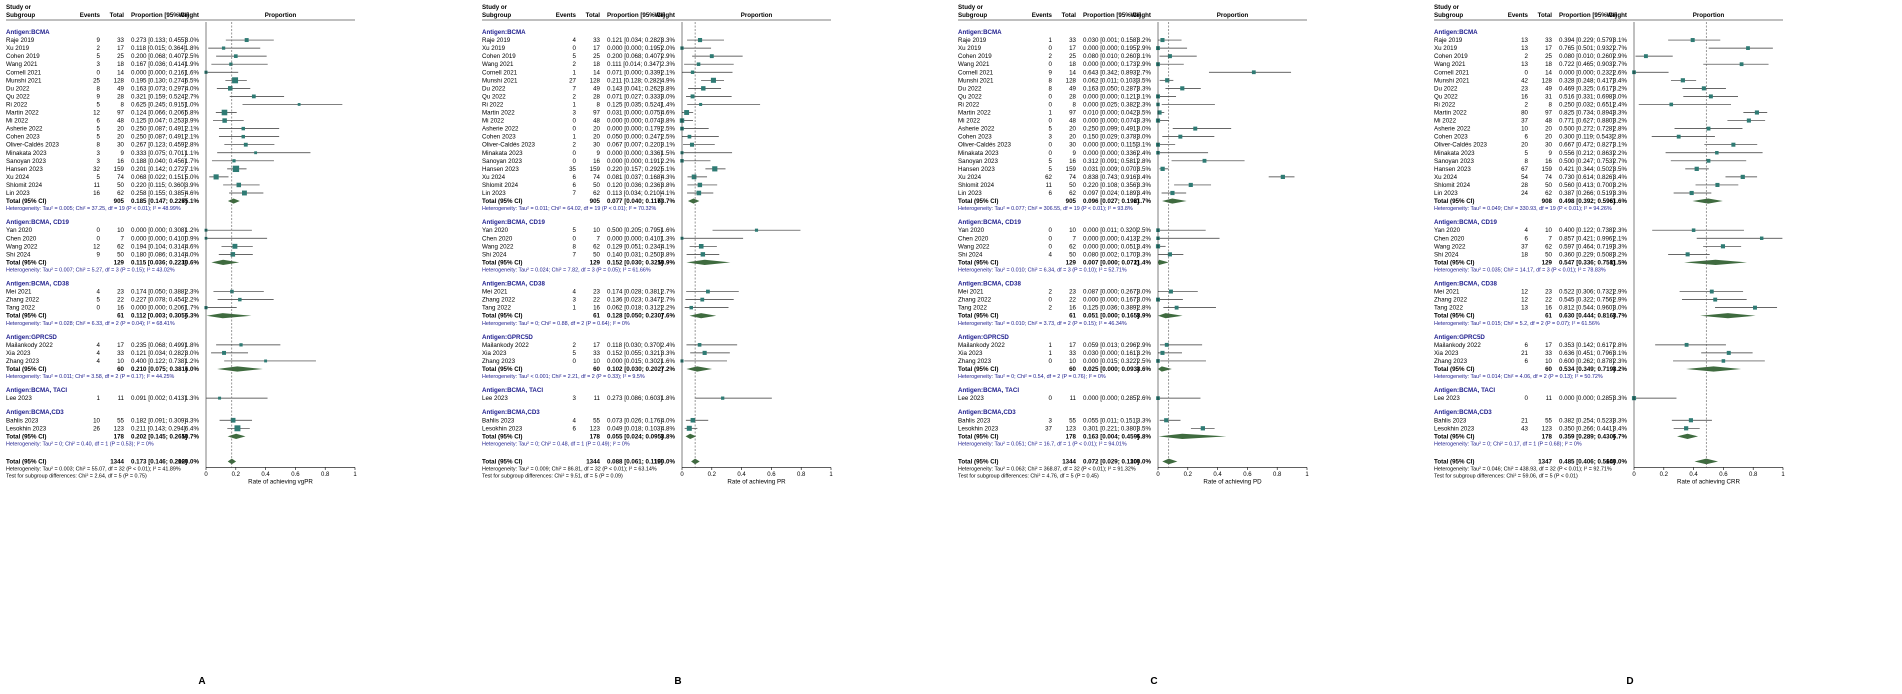 Image resolution: width=1902 pixels, height=694 pixels. I want to click on study-ci: 0.722 [0.465; 0.903], so click(1586, 64).